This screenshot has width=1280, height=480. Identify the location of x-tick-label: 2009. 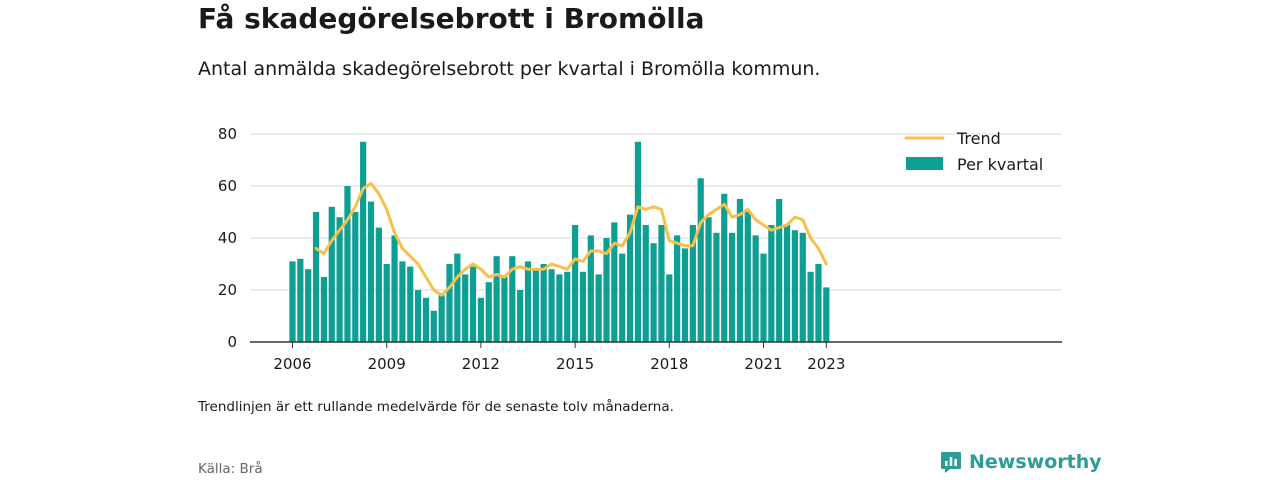
(387, 364).